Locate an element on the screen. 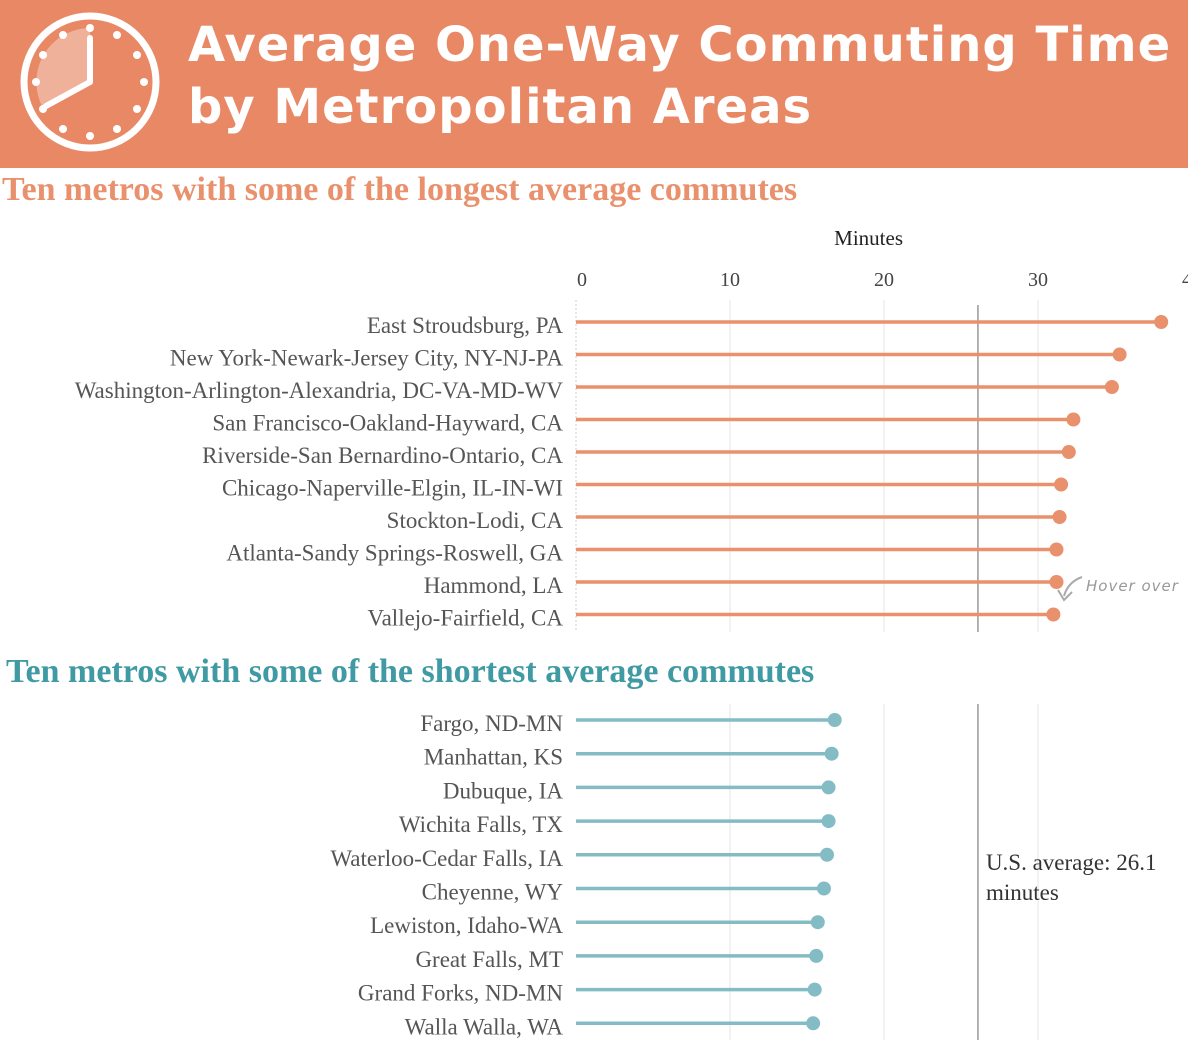 The width and height of the screenshot is (1188, 1054). category-label: Vallejo-Fairfield, CA is located at coordinates (466, 618).